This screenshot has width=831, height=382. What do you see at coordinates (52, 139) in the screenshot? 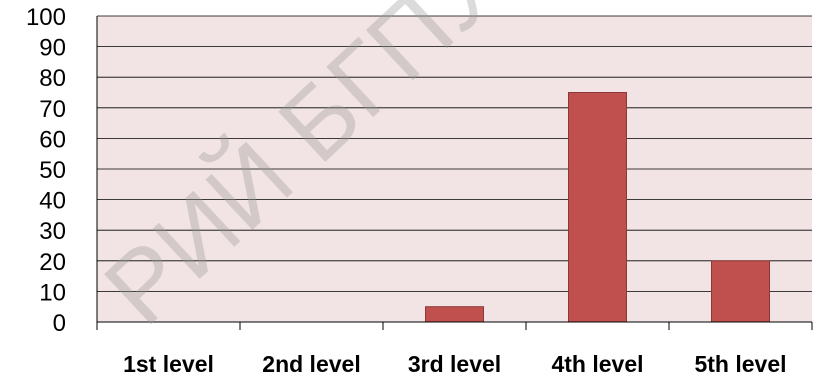
I see `y-tick-label: 60` at bounding box center [52, 139].